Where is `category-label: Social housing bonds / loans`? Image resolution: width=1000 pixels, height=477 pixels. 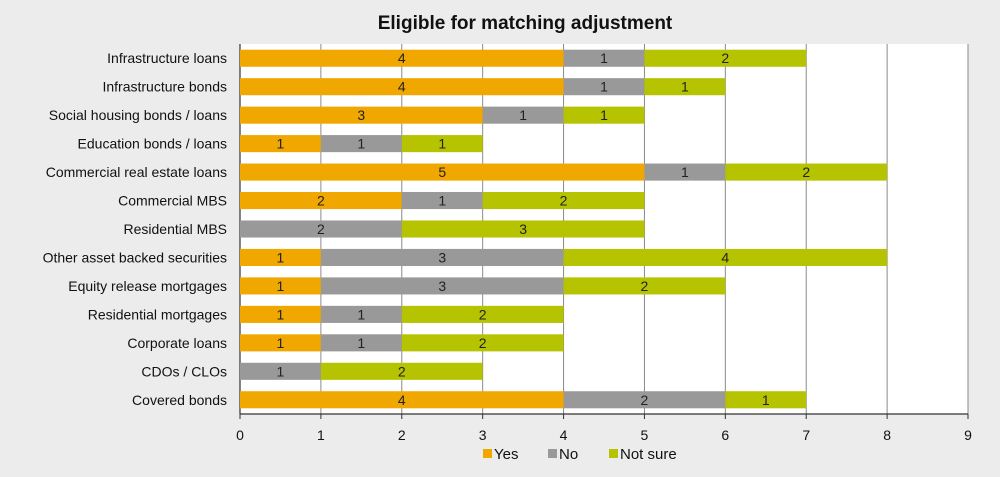
category-label: Social housing bonds / loans is located at coordinates (138, 115).